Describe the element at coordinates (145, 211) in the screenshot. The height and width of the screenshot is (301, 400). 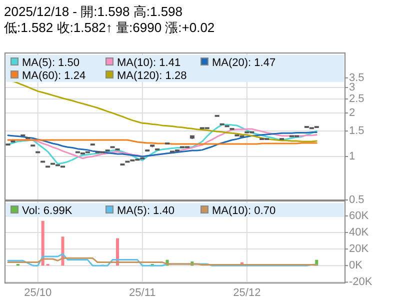
I see `legend: MA(5): 1.40` at that location.